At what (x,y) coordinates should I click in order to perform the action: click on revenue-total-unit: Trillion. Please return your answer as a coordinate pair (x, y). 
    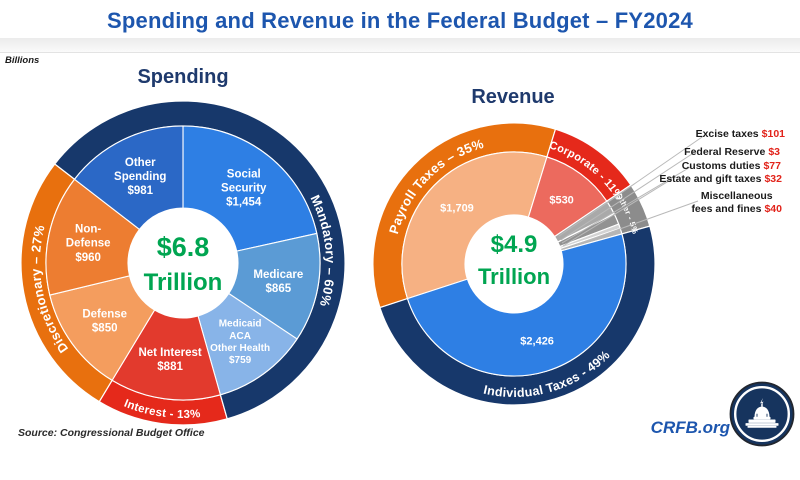
    Looking at the image, I should click on (514, 276).